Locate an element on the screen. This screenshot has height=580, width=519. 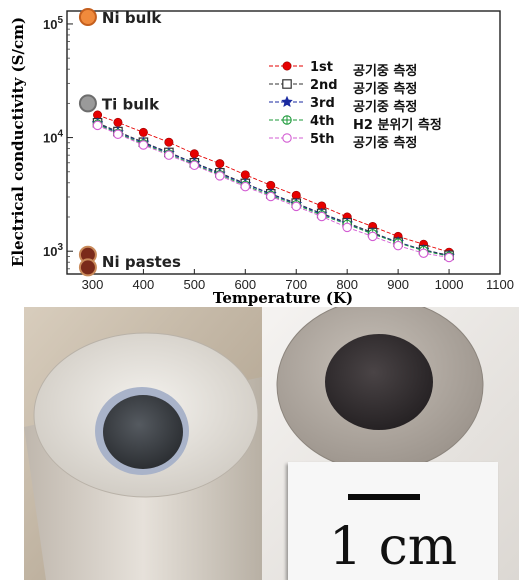
ni-paste-spot-disk is located at coordinates (379, 382).